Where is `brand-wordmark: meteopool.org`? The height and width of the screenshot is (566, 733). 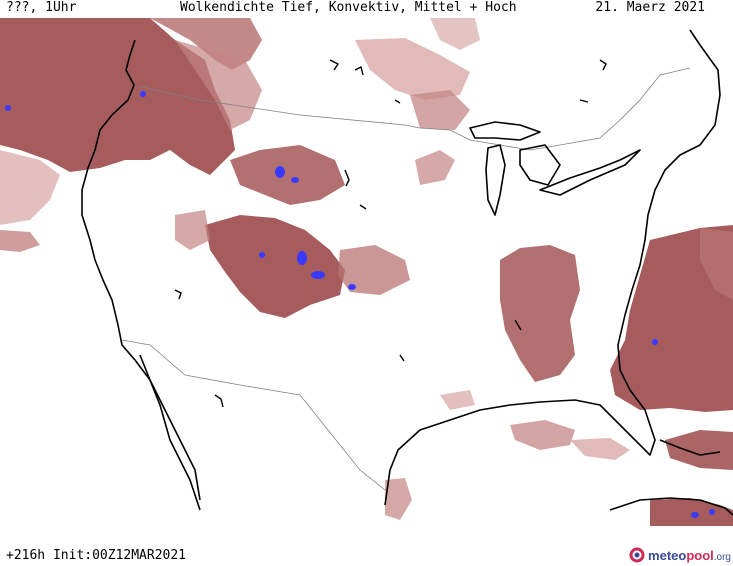 brand-wordmark: meteopool.org is located at coordinates (689, 555).